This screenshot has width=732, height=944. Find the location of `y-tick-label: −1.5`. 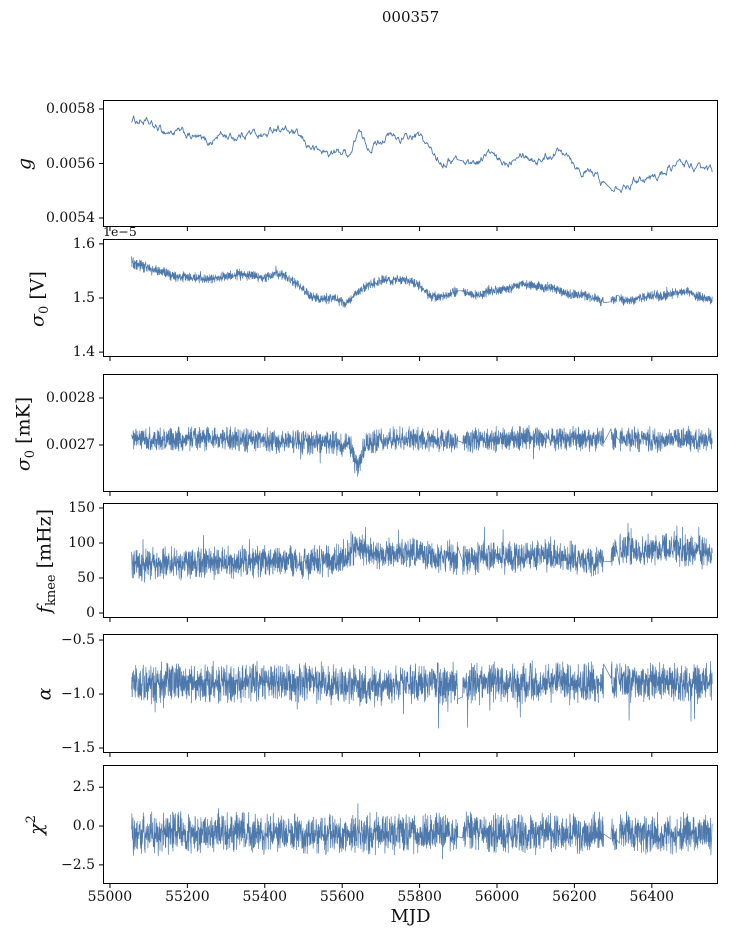

y-tick-label: −1.5 is located at coordinates (78, 748).